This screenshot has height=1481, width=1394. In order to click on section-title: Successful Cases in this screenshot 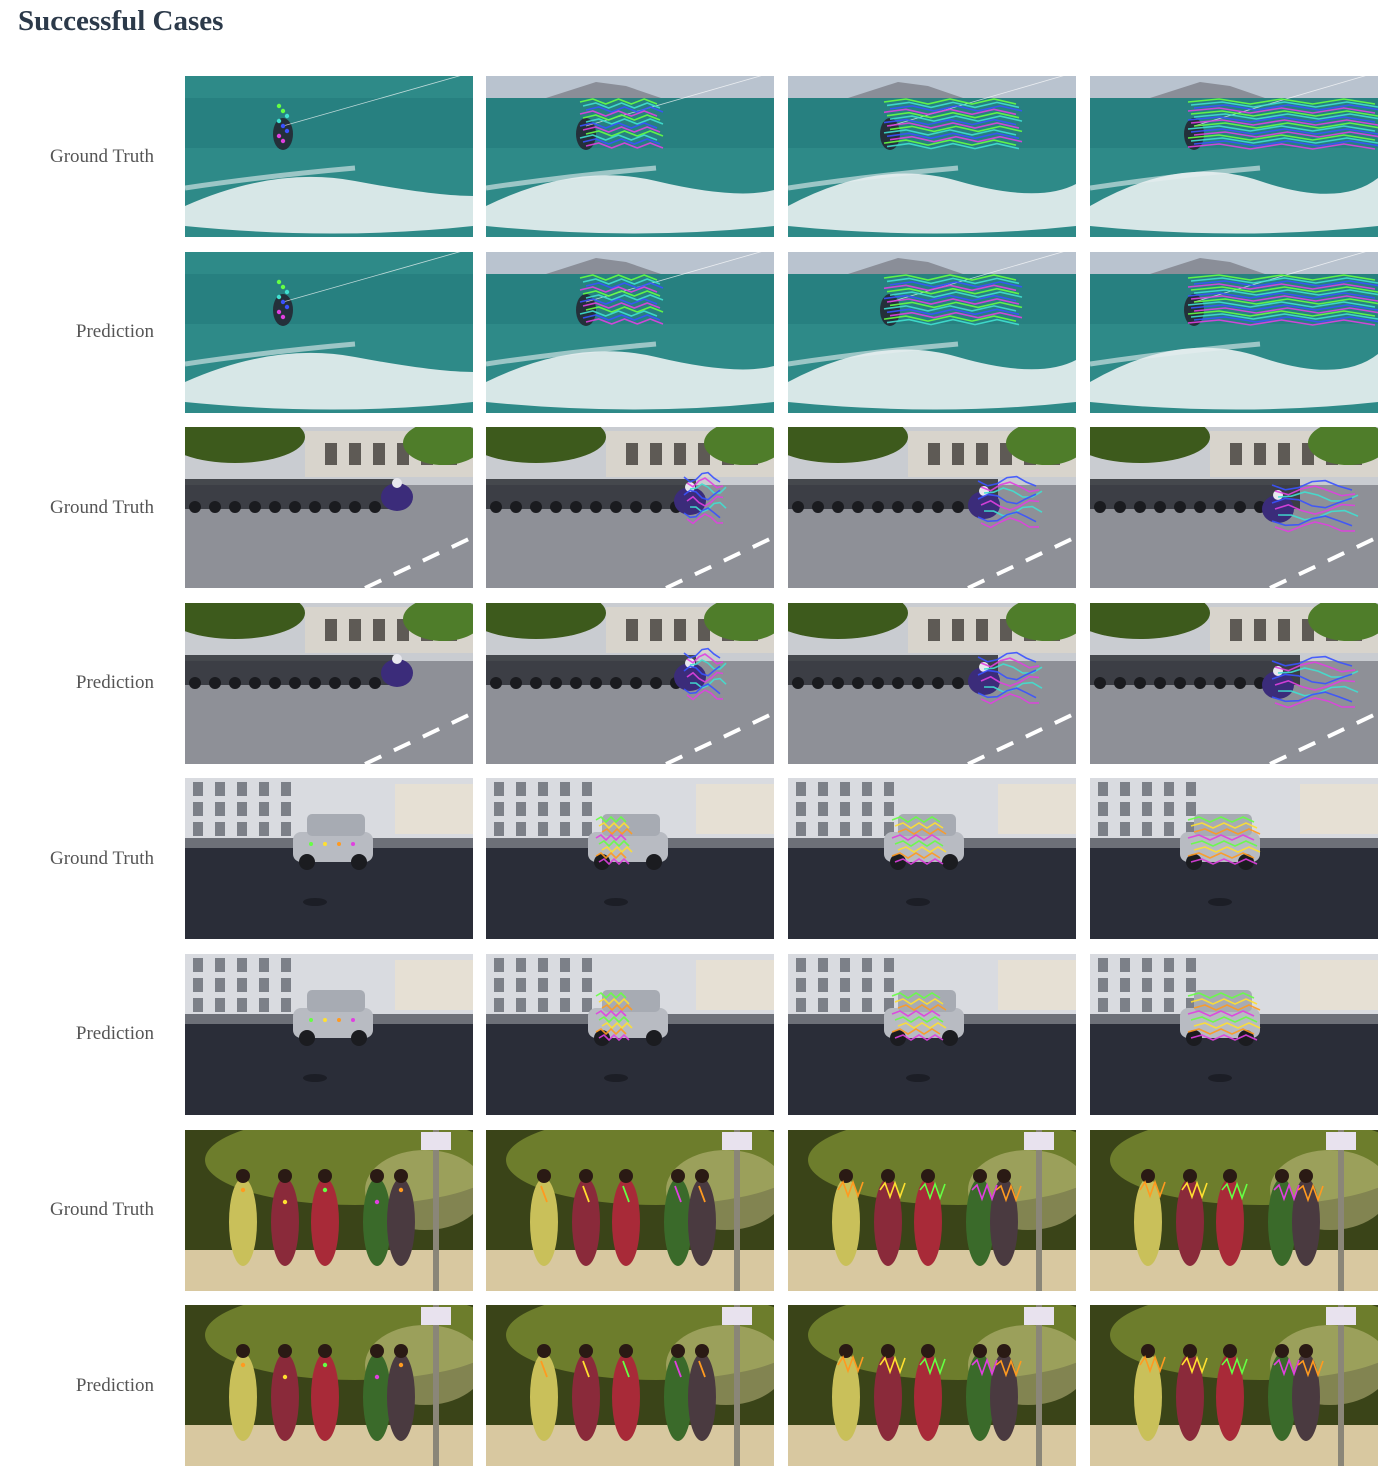, I will do `click(121, 21)`.